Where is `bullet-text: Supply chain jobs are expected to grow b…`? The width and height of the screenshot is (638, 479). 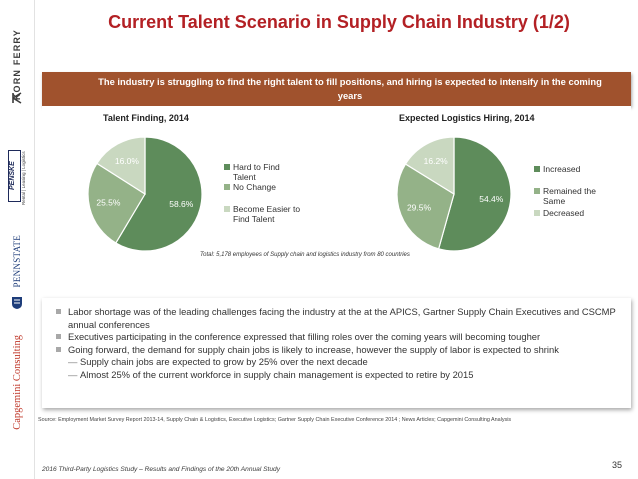
bullet-text: Supply chain jobs are expected to grow b… is located at coordinates (224, 362).